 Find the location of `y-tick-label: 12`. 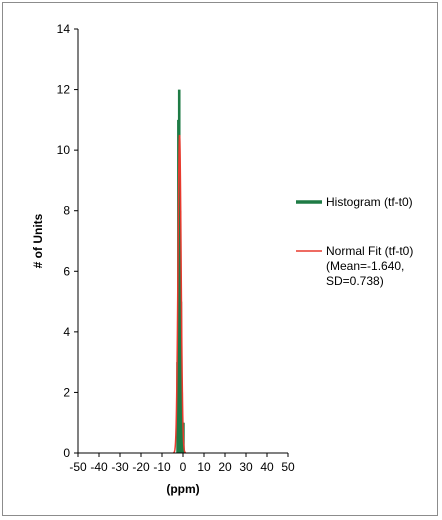

y-tick-label: 12 is located at coordinates (64, 90).